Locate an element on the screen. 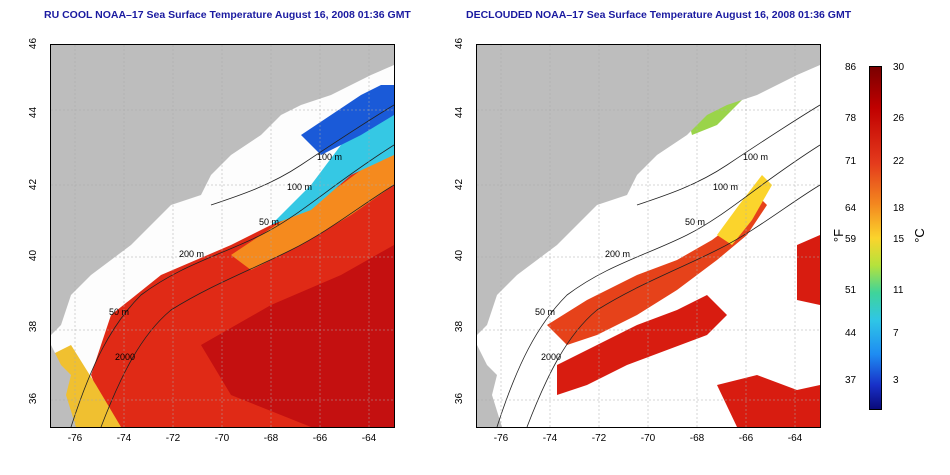 This screenshot has width=950, height=475. celsius-tick-label: 26 is located at coordinates (899, 118).